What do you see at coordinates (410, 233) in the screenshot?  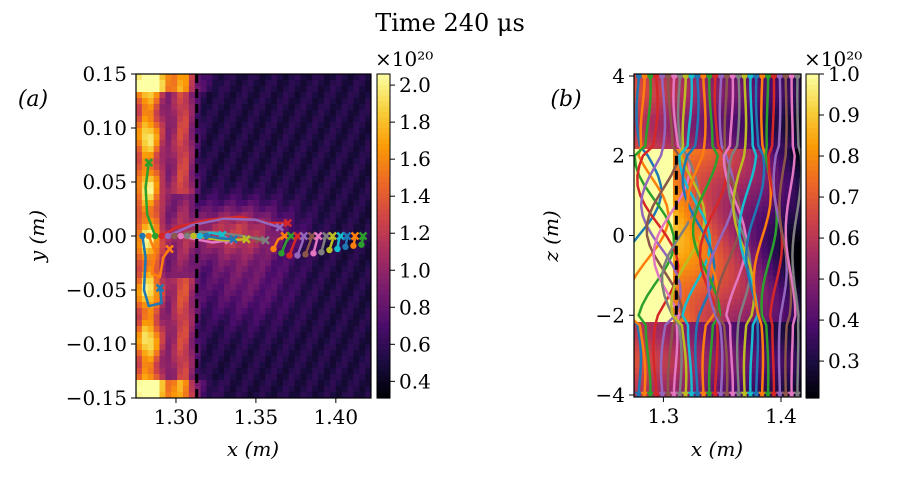 I see `colorbar-ticks-a: 0.40.60.81.01.21.41.61.82.0` at bounding box center [410, 233].